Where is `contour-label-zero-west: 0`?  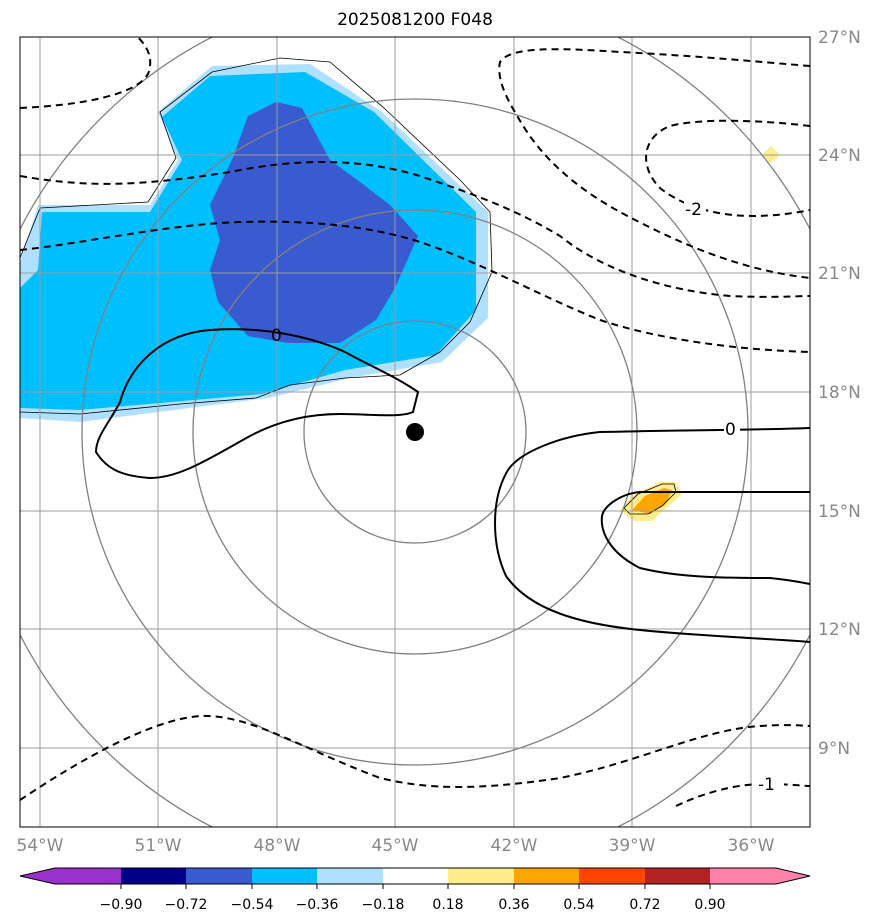 contour-label-zero-west: 0 is located at coordinates (276, 336).